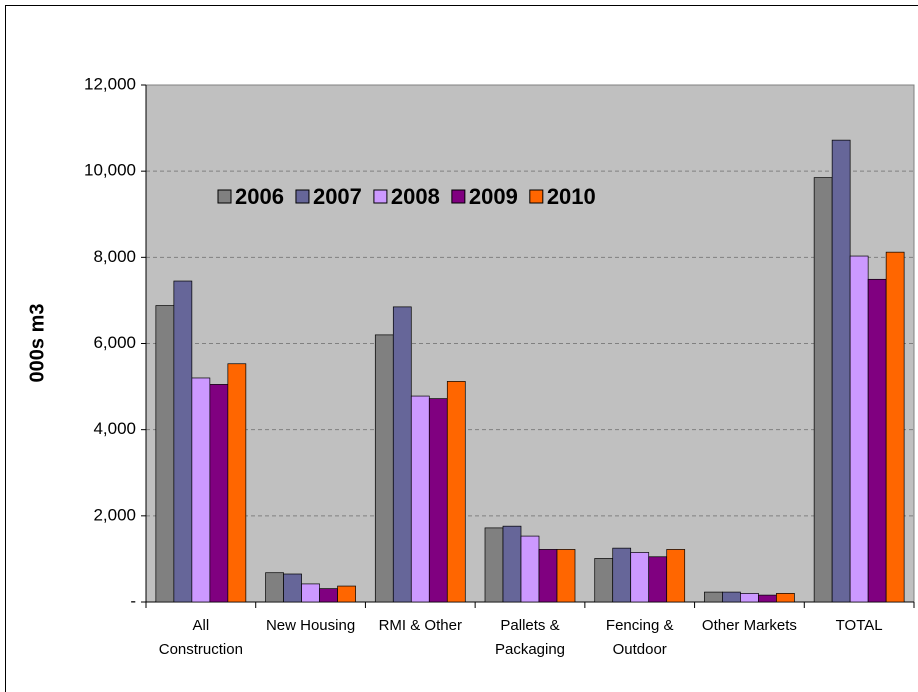 The image size is (918, 692). Describe the element at coordinates (415, 196) in the screenshot. I see `legend-label: 2008` at that location.